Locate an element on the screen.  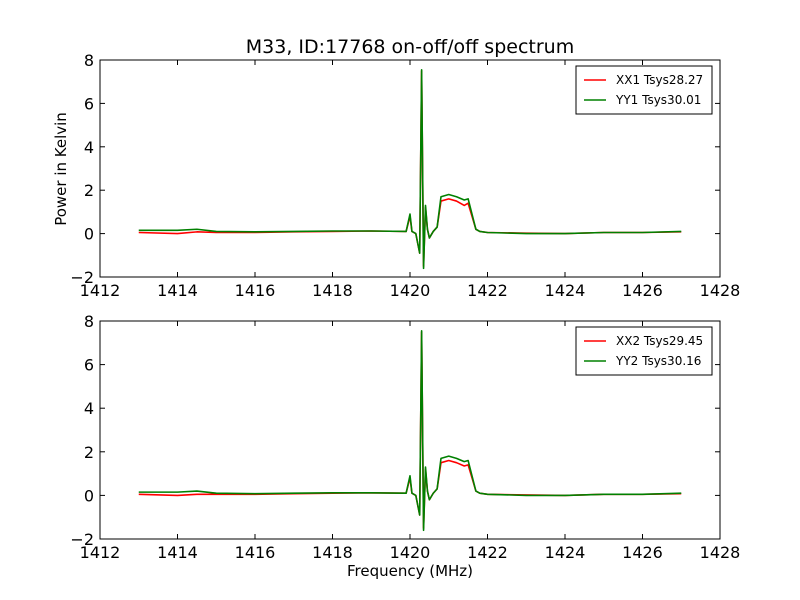
legend-label: YY2 Tsys30.16 is located at coordinates (658, 361).